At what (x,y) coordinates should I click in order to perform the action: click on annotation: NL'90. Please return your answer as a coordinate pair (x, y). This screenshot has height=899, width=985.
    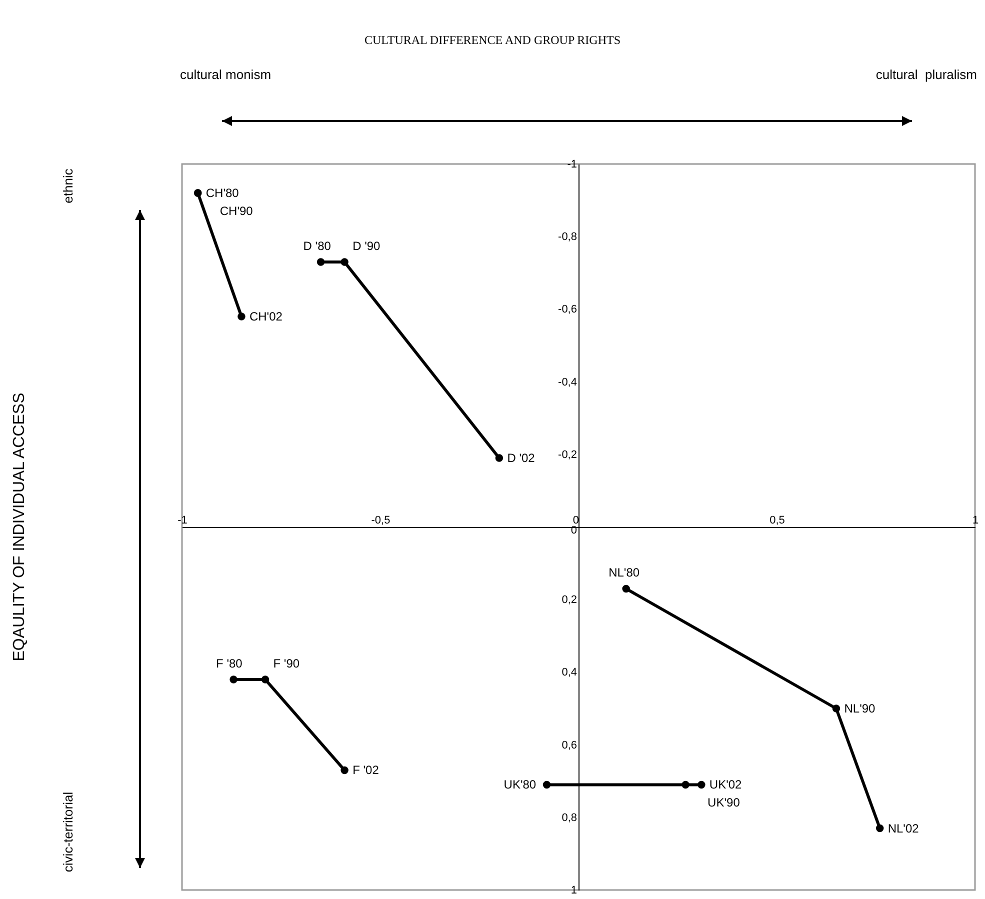
    Looking at the image, I should click on (860, 709).